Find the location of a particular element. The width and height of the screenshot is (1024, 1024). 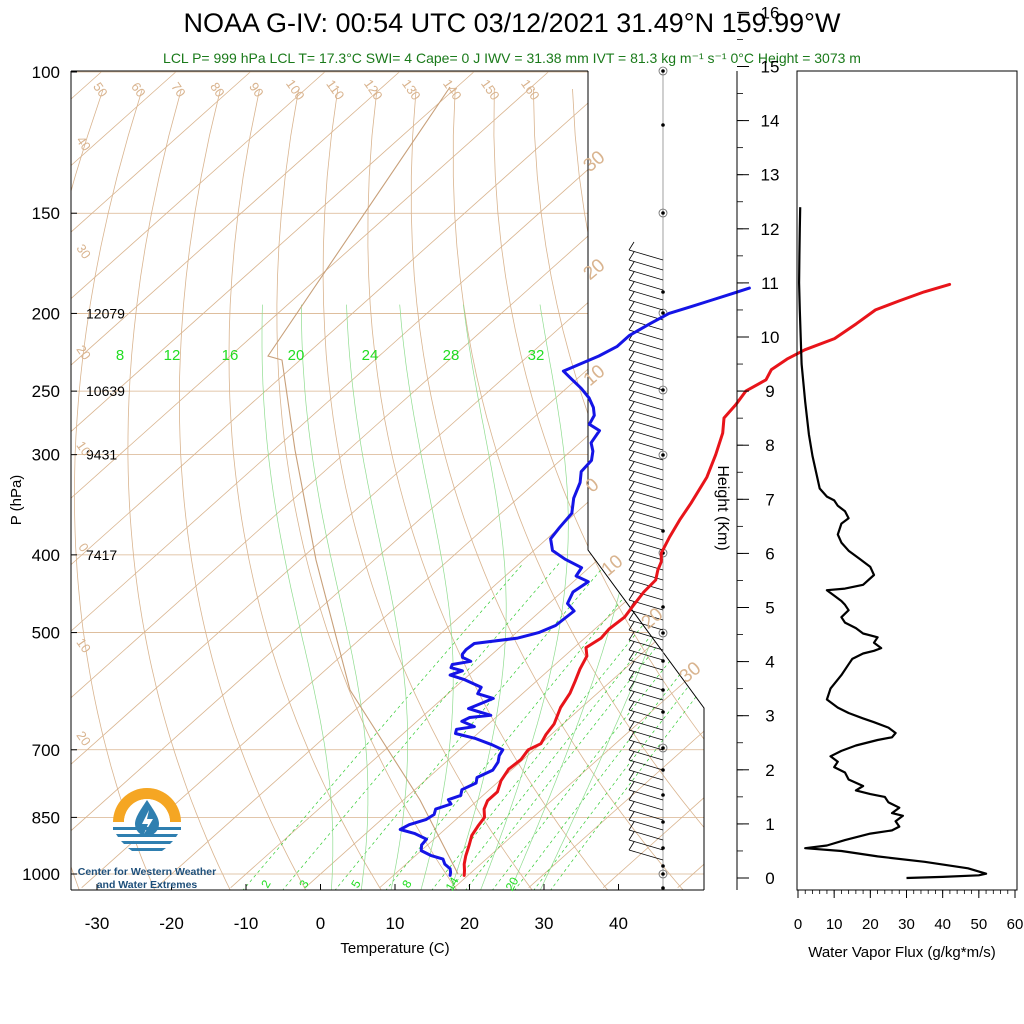

y-tick-label: 700 is located at coordinates (46, 750).